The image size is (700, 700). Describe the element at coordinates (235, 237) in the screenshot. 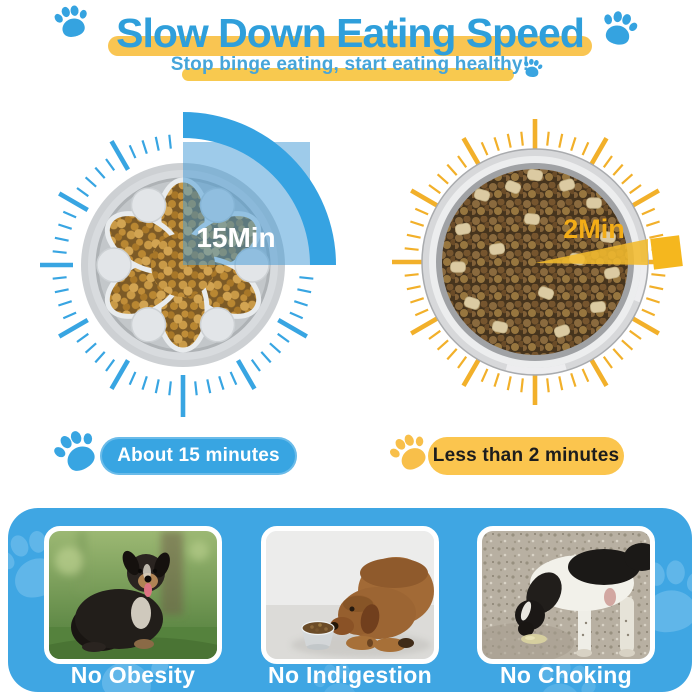

I see `slow-time-label: 15Min` at that location.